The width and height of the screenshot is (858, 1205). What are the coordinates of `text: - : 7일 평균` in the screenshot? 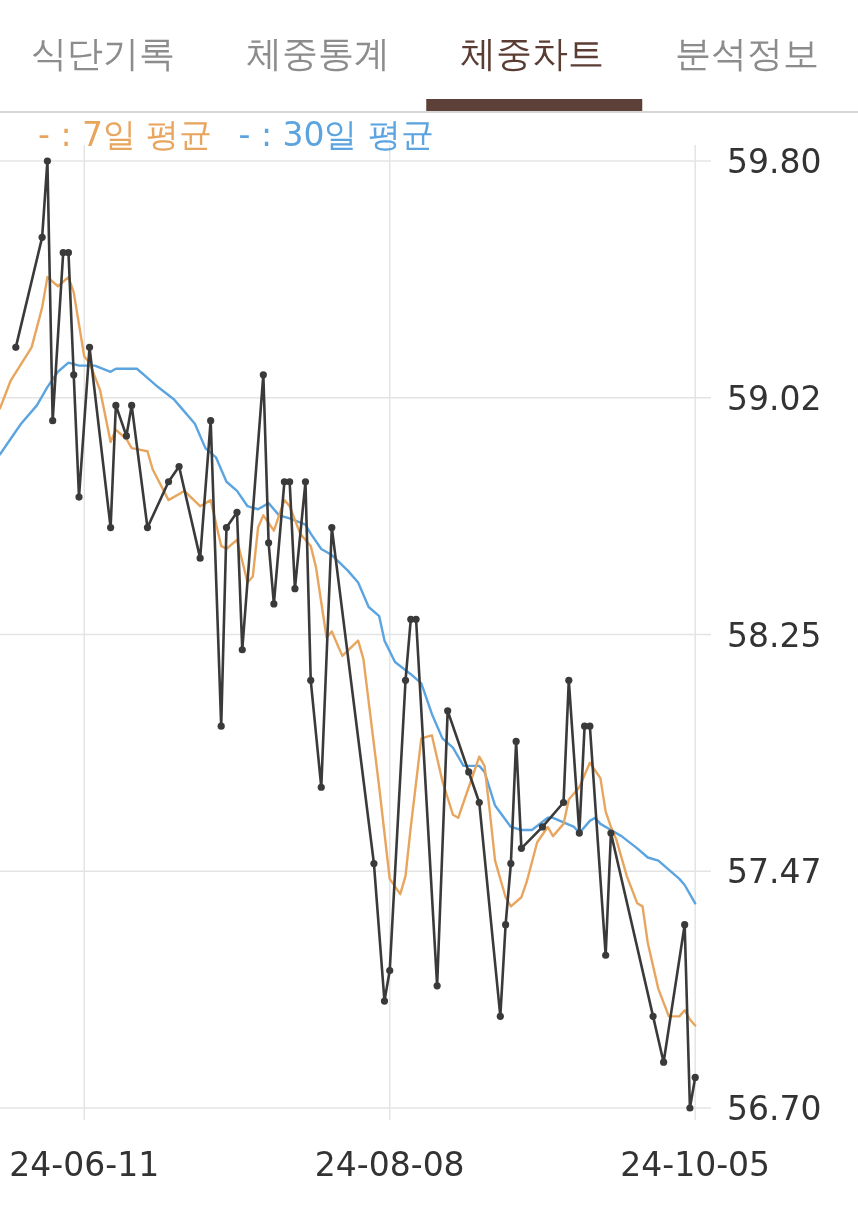 It's located at (125, 134).